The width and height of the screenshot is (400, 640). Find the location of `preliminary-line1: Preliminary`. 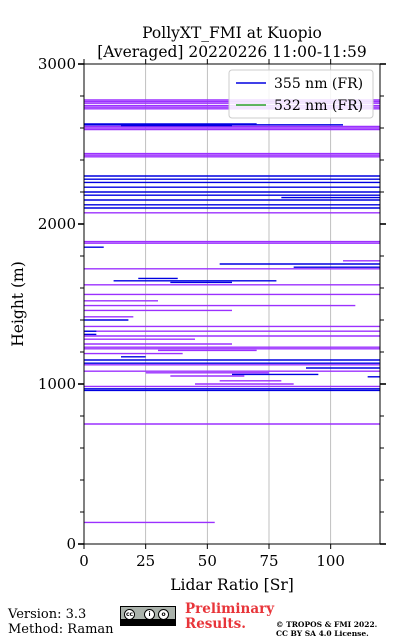

preliminary-line1: Preliminary is located at coordinates (230, 609).